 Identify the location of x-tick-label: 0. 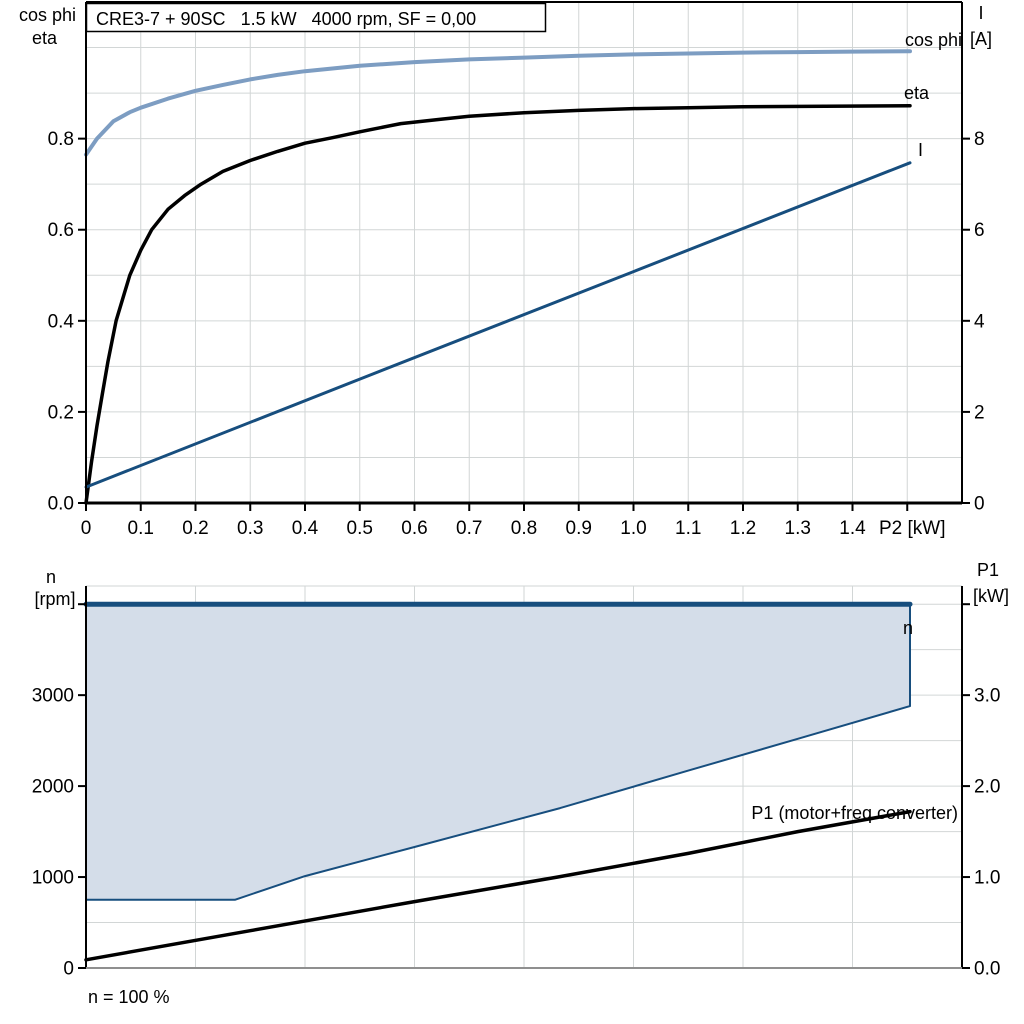
(86, 528).